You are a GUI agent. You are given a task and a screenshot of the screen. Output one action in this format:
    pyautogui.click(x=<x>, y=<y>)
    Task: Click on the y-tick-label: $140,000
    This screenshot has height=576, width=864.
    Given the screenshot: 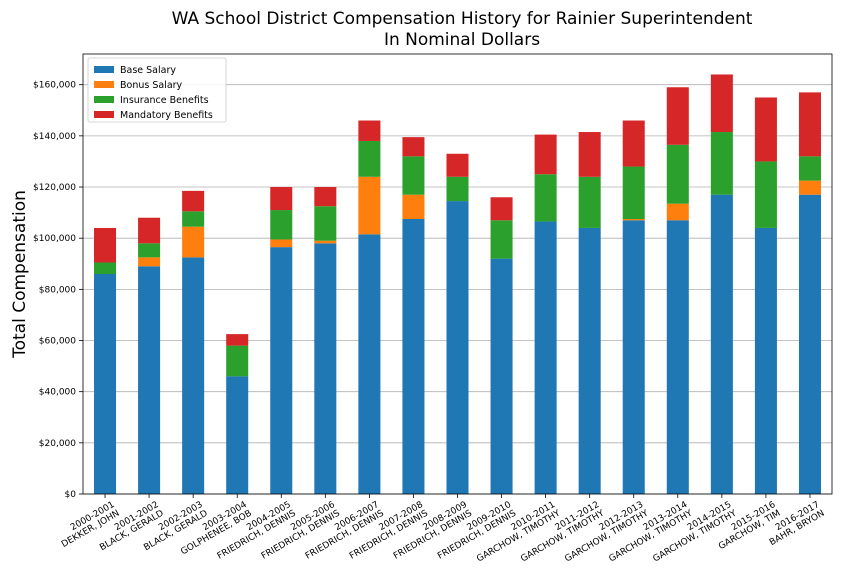 What is the action you would take?
    pyautogui.click(x=54, y=137)
    